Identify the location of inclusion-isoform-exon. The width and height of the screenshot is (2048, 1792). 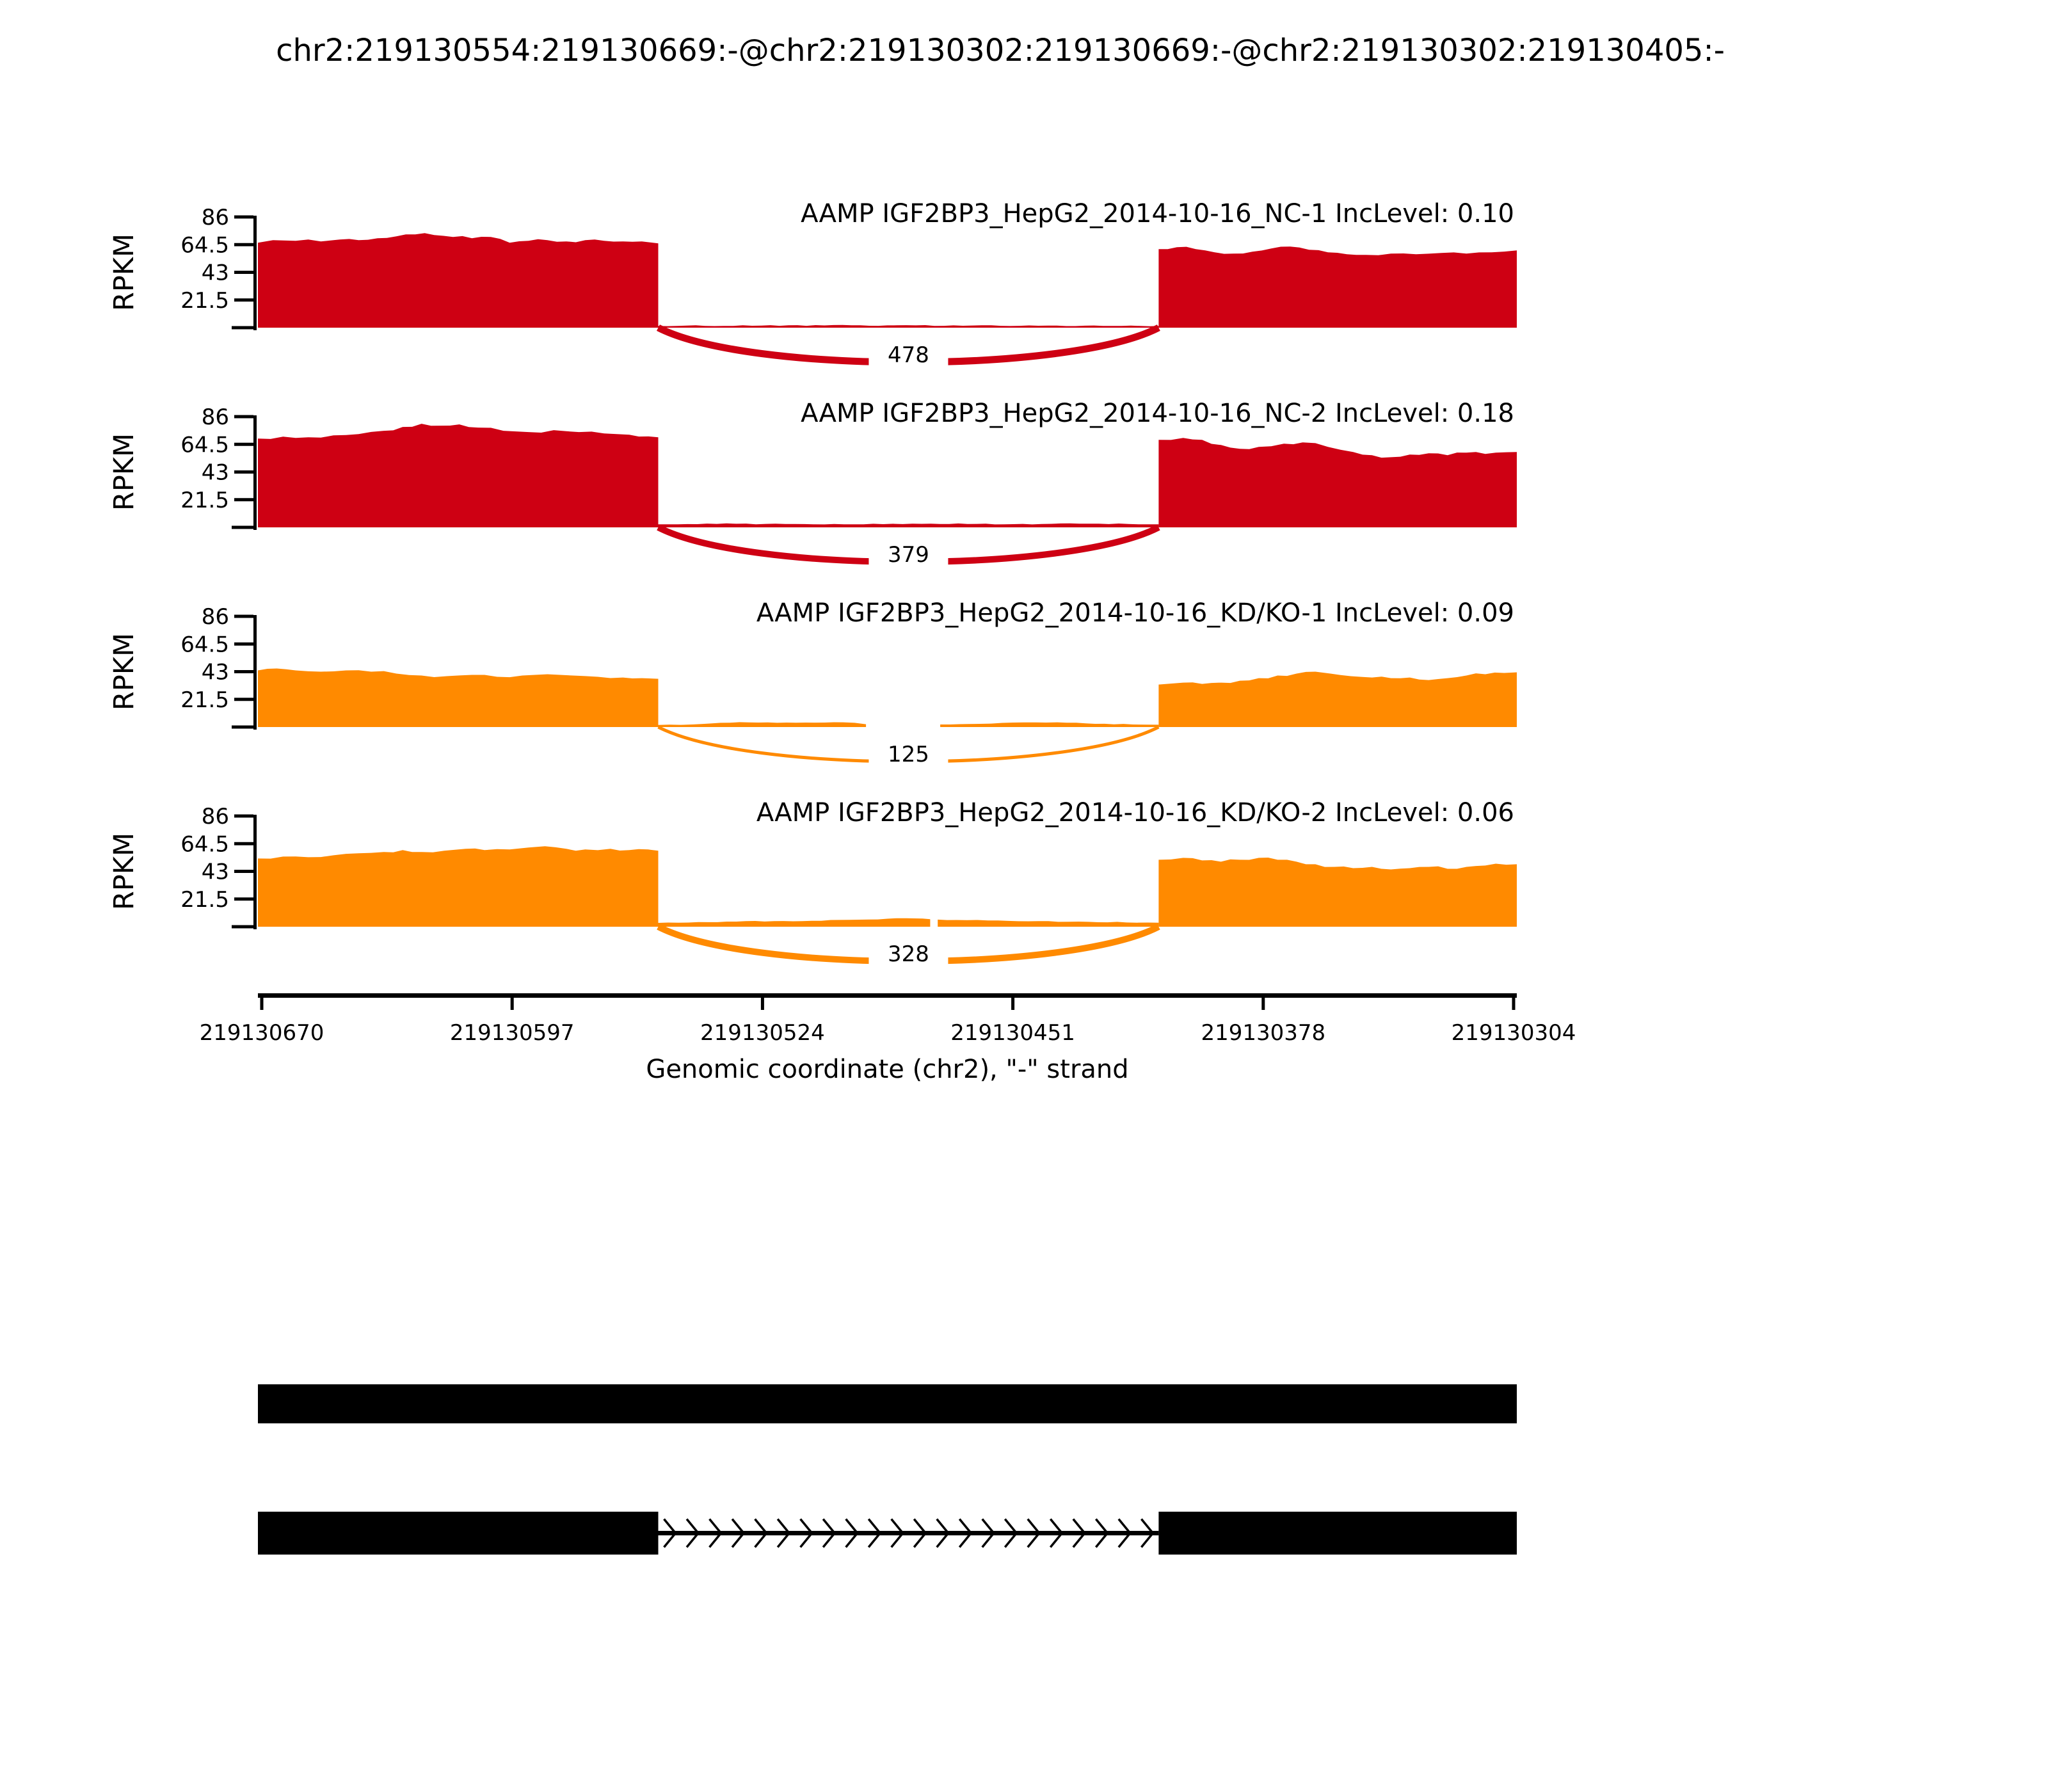
(887, 1403).